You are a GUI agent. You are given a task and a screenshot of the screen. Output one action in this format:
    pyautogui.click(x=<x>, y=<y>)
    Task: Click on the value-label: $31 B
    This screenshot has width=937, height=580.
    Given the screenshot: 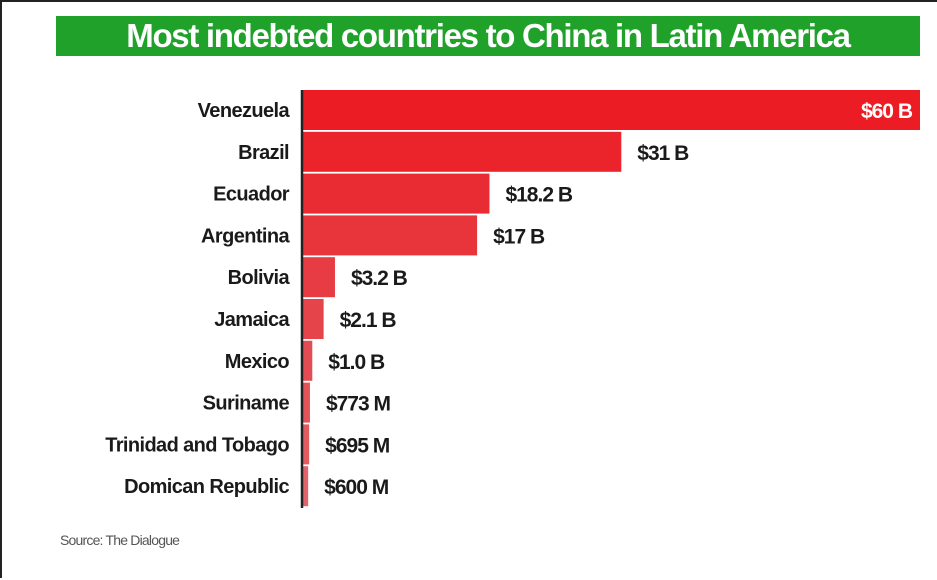 What is the action you would take?
    pyautogui.click(x=663, y=153)
    